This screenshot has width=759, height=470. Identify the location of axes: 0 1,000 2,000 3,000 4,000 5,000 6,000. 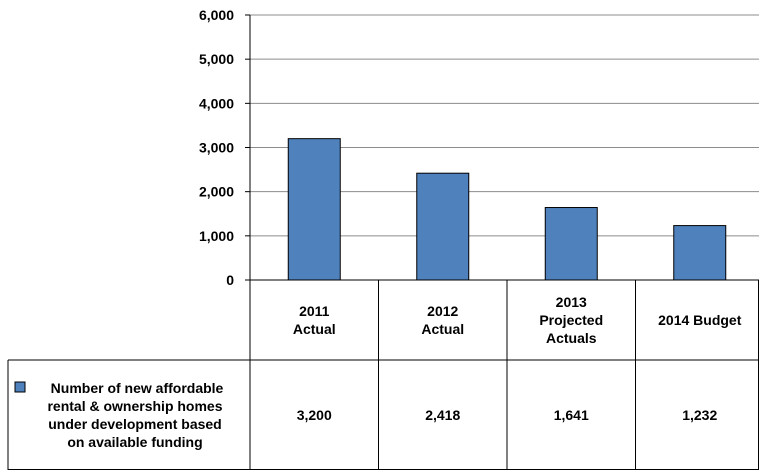
(225, 238).